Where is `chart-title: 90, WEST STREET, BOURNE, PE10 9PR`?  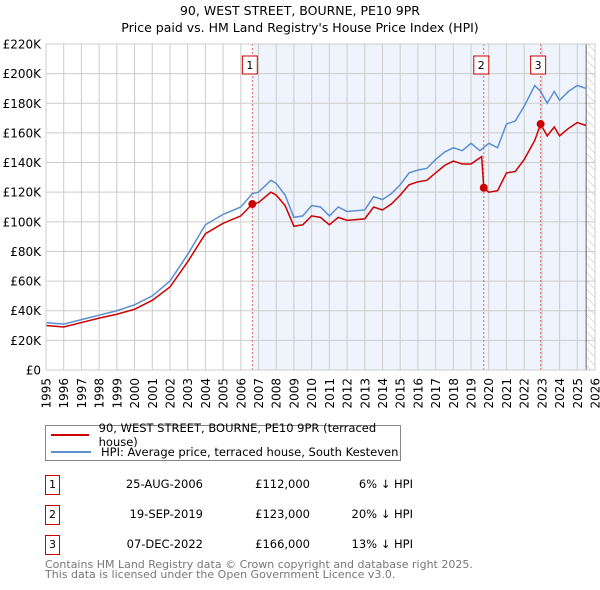
chart-title: 90, WEST STREET, BOURNE, PE10 9PR is located at coordinates (300, 10).